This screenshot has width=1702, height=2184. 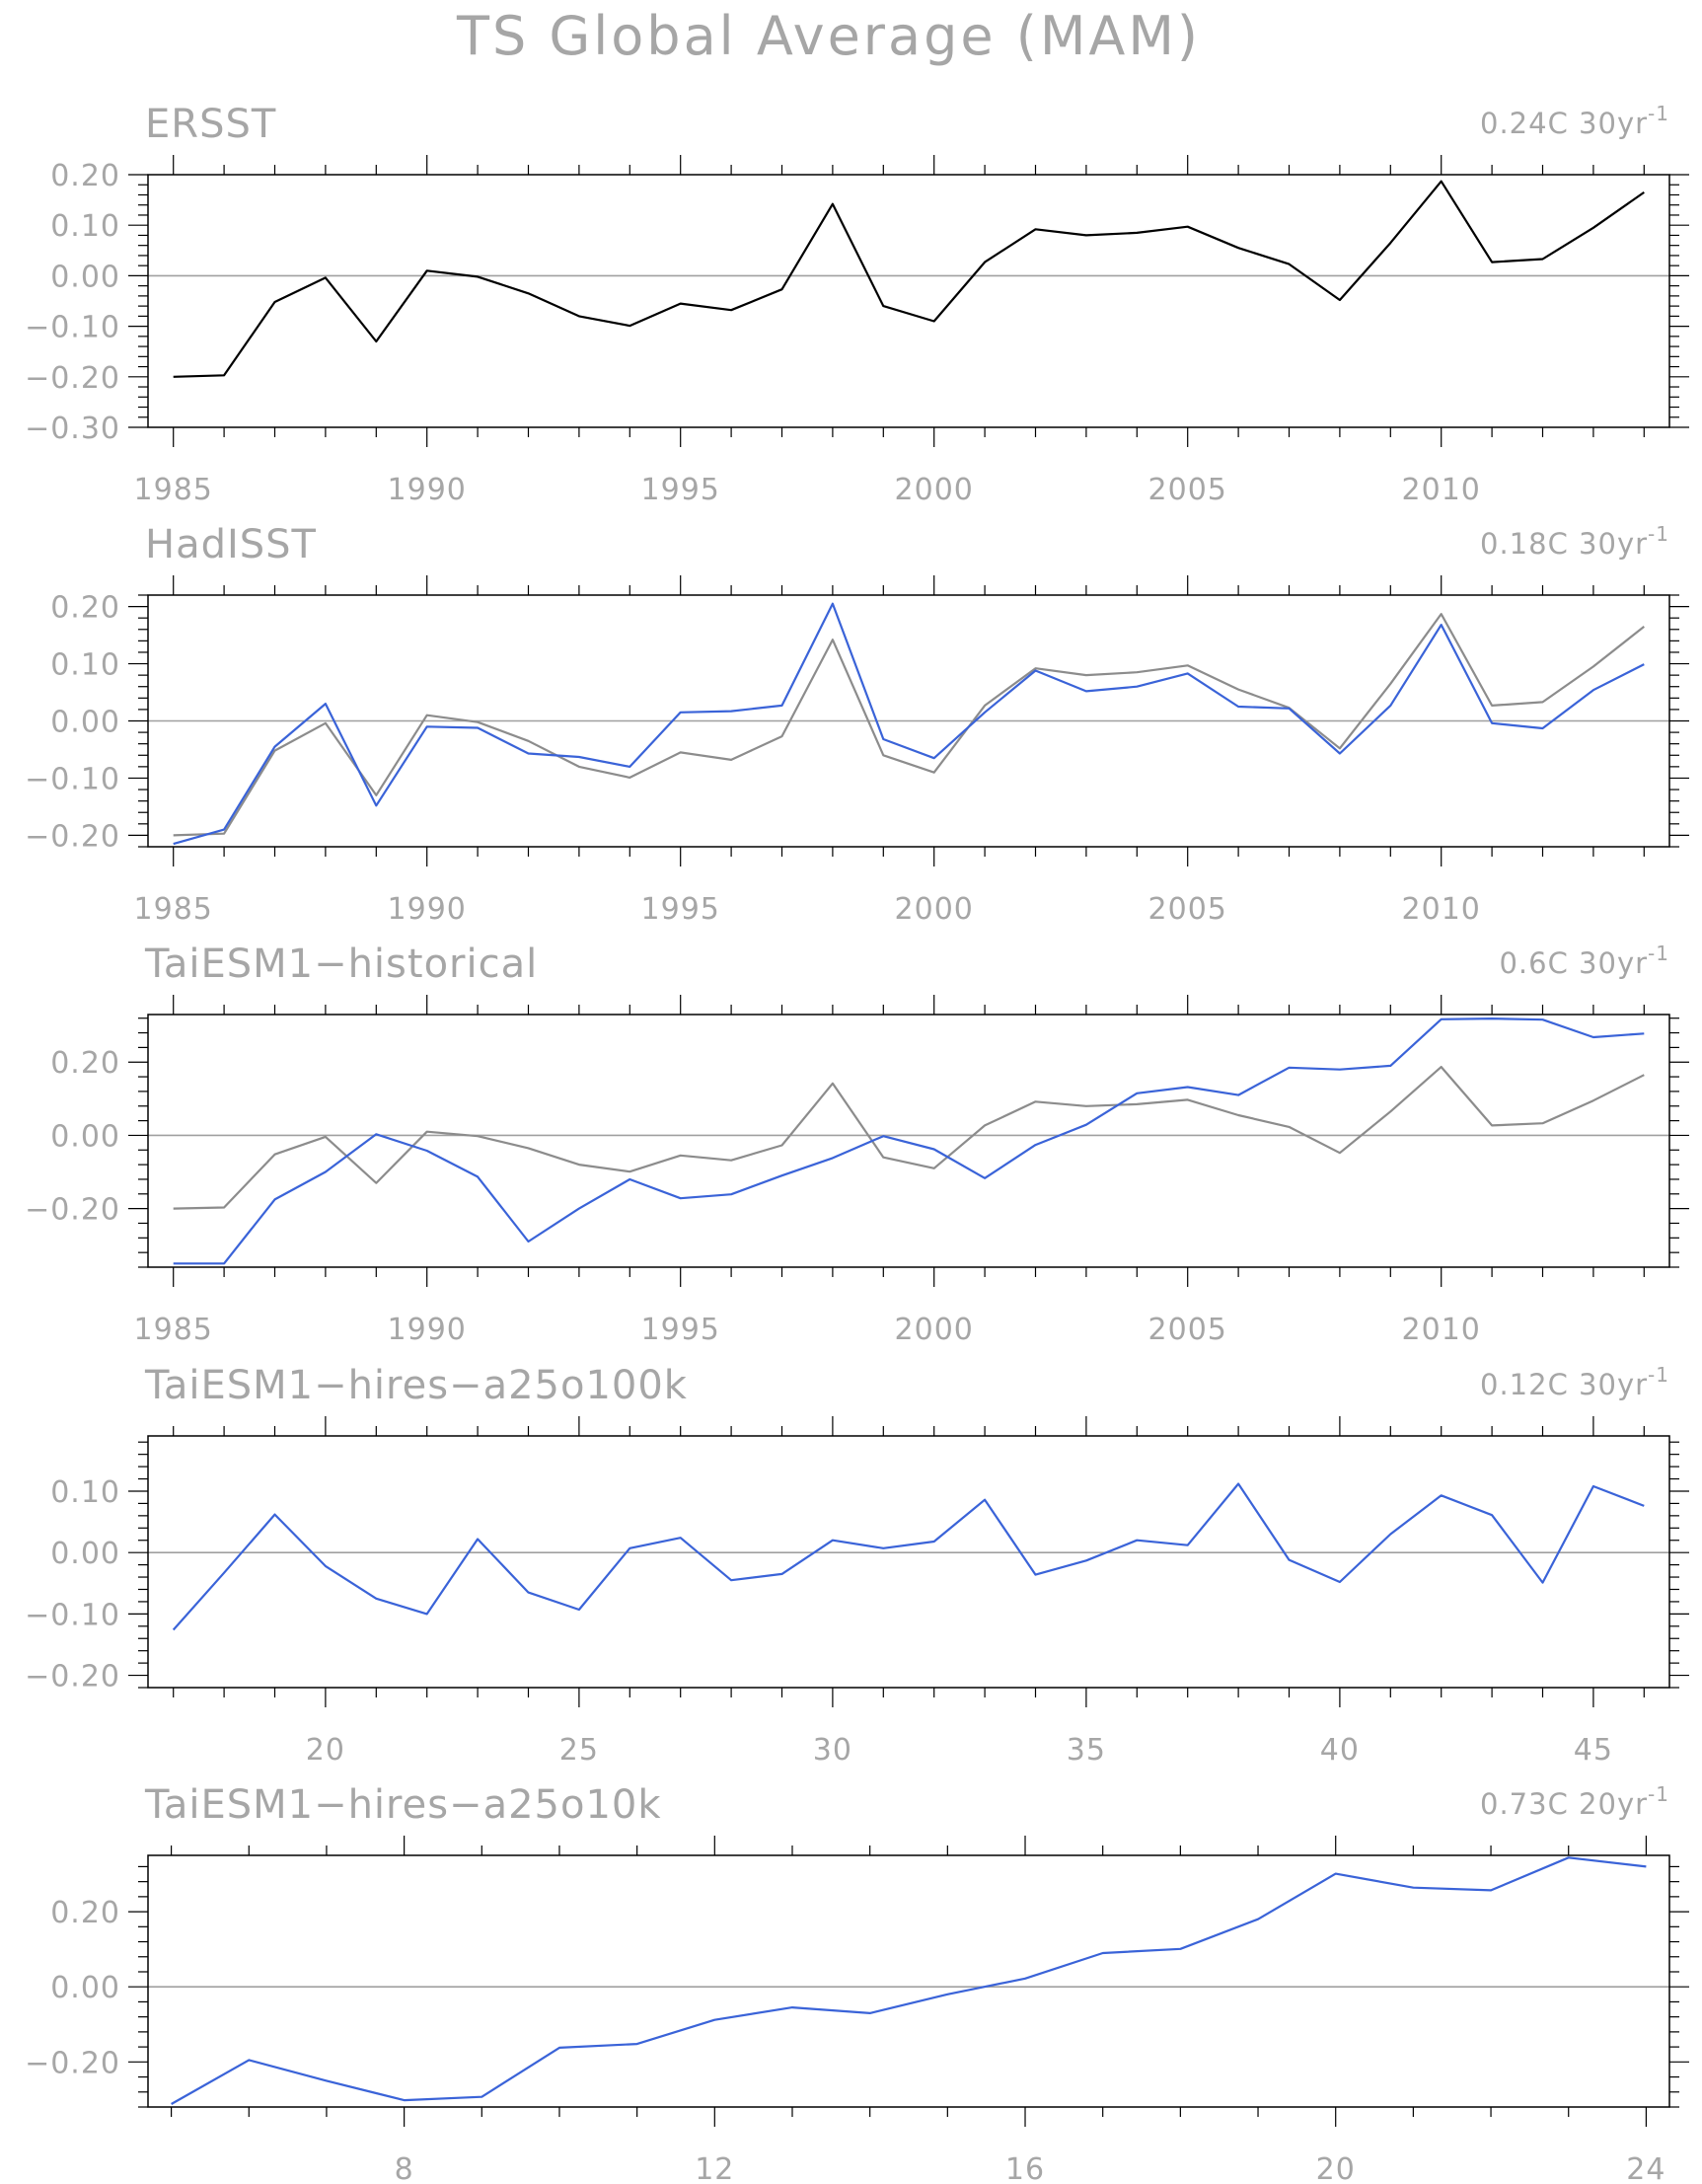 What do you see at coordinates (1584, 960) in the screenshot?
I see `trend-label: 0.6C 30yr-1` at bounding box center [1584, 960].